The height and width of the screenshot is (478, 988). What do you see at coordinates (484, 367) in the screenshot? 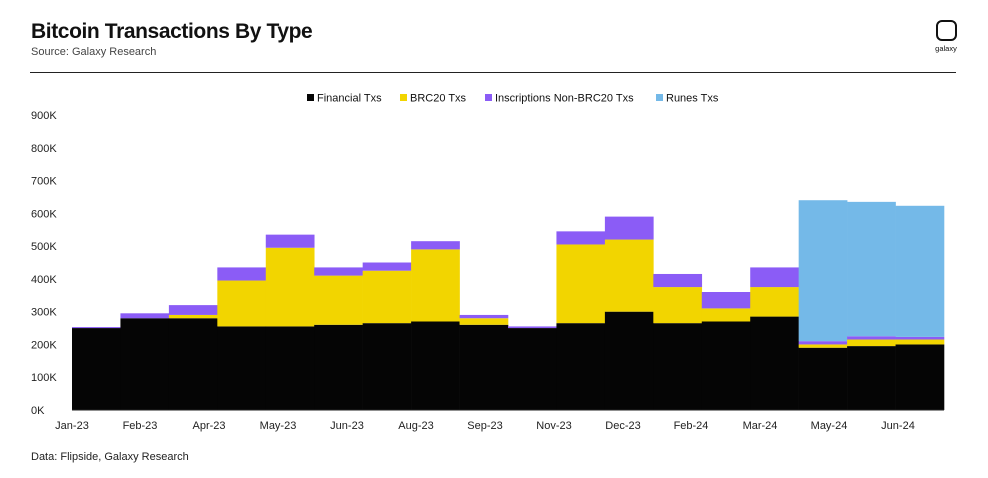
I see `bar-segment-2023-09-s0` at bounding box center [484, 367].